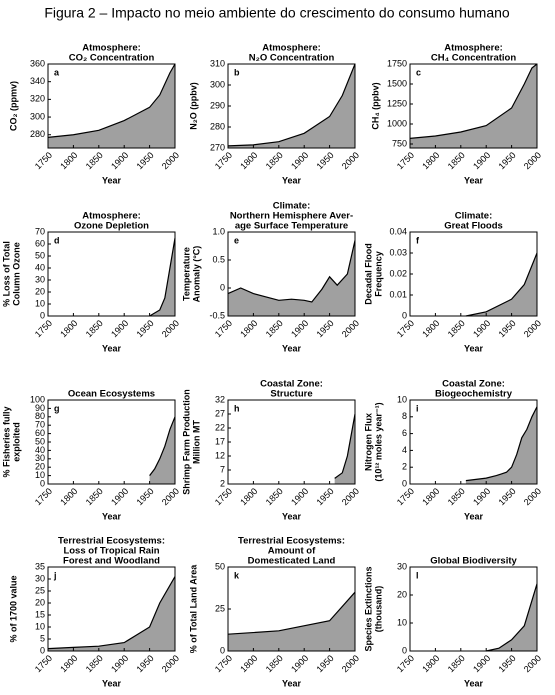  I want to click on y-tick-label: 1000, so click(397, 123).